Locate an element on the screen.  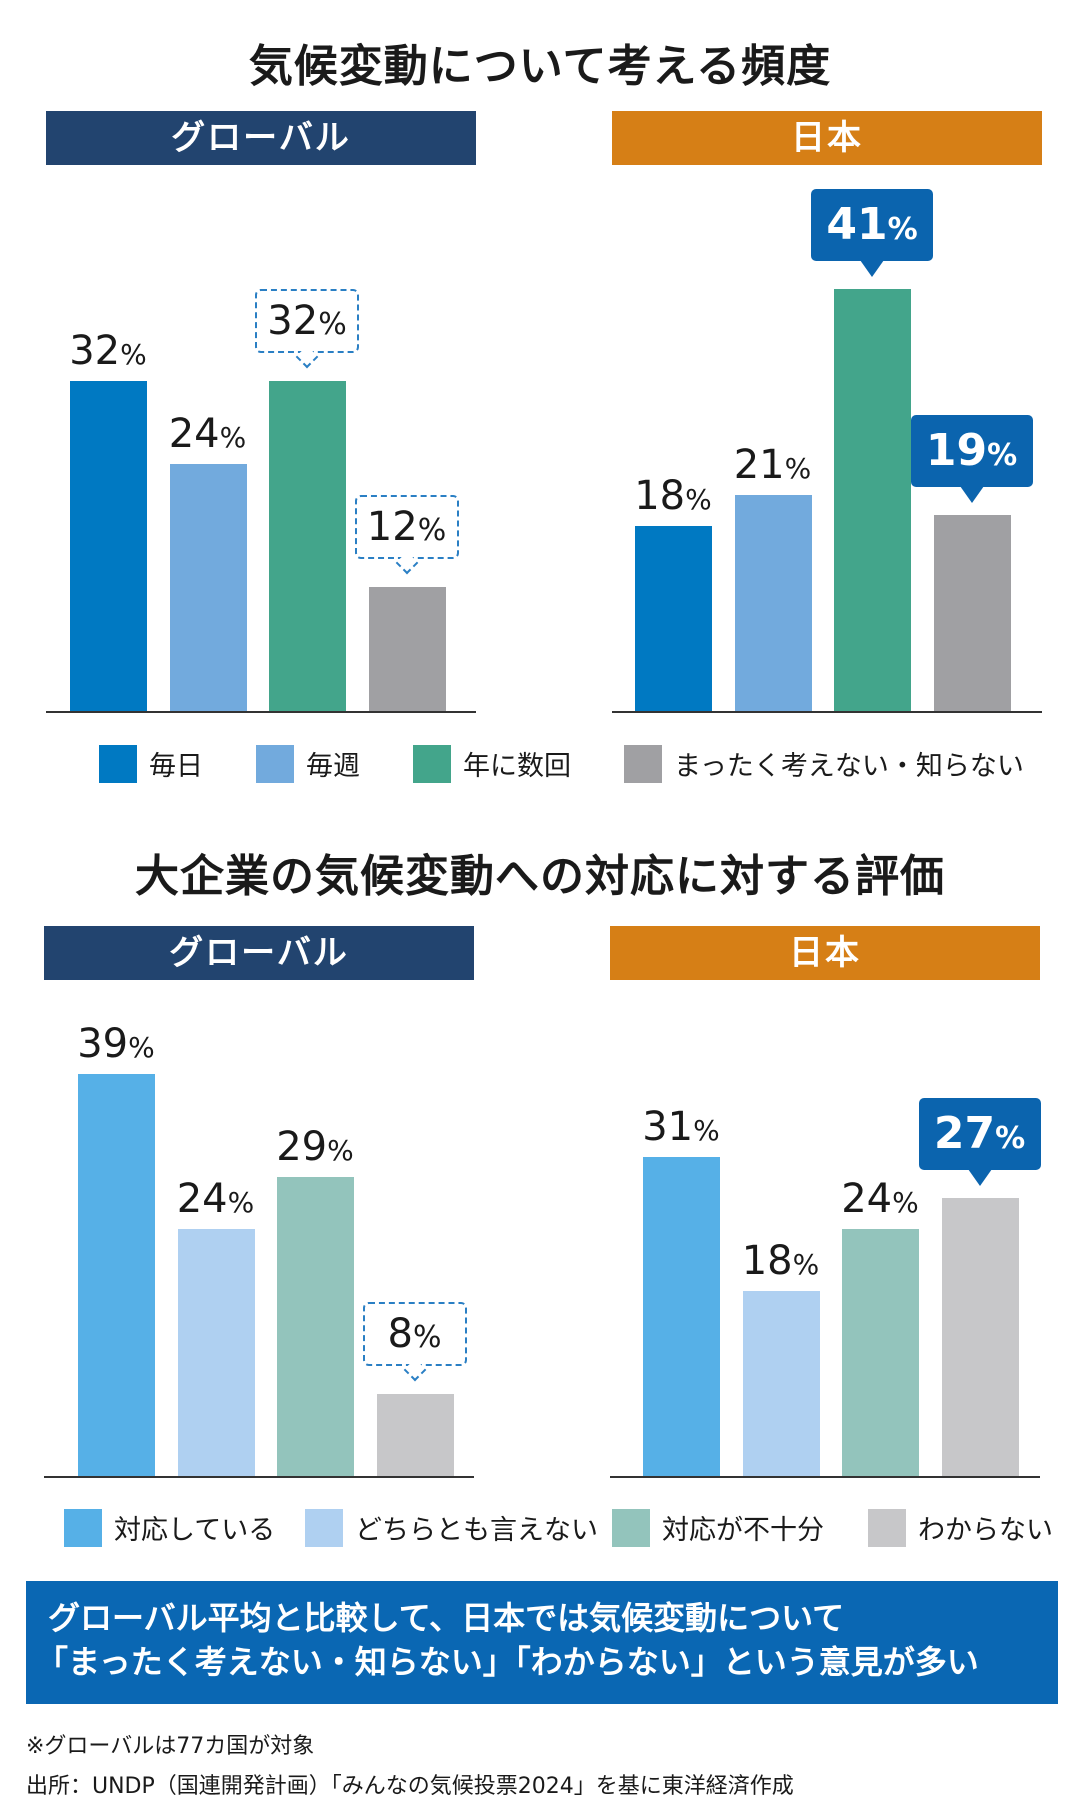
bar-panel: 39% 24% 29% 8% is located at coordinates (259, 1243).